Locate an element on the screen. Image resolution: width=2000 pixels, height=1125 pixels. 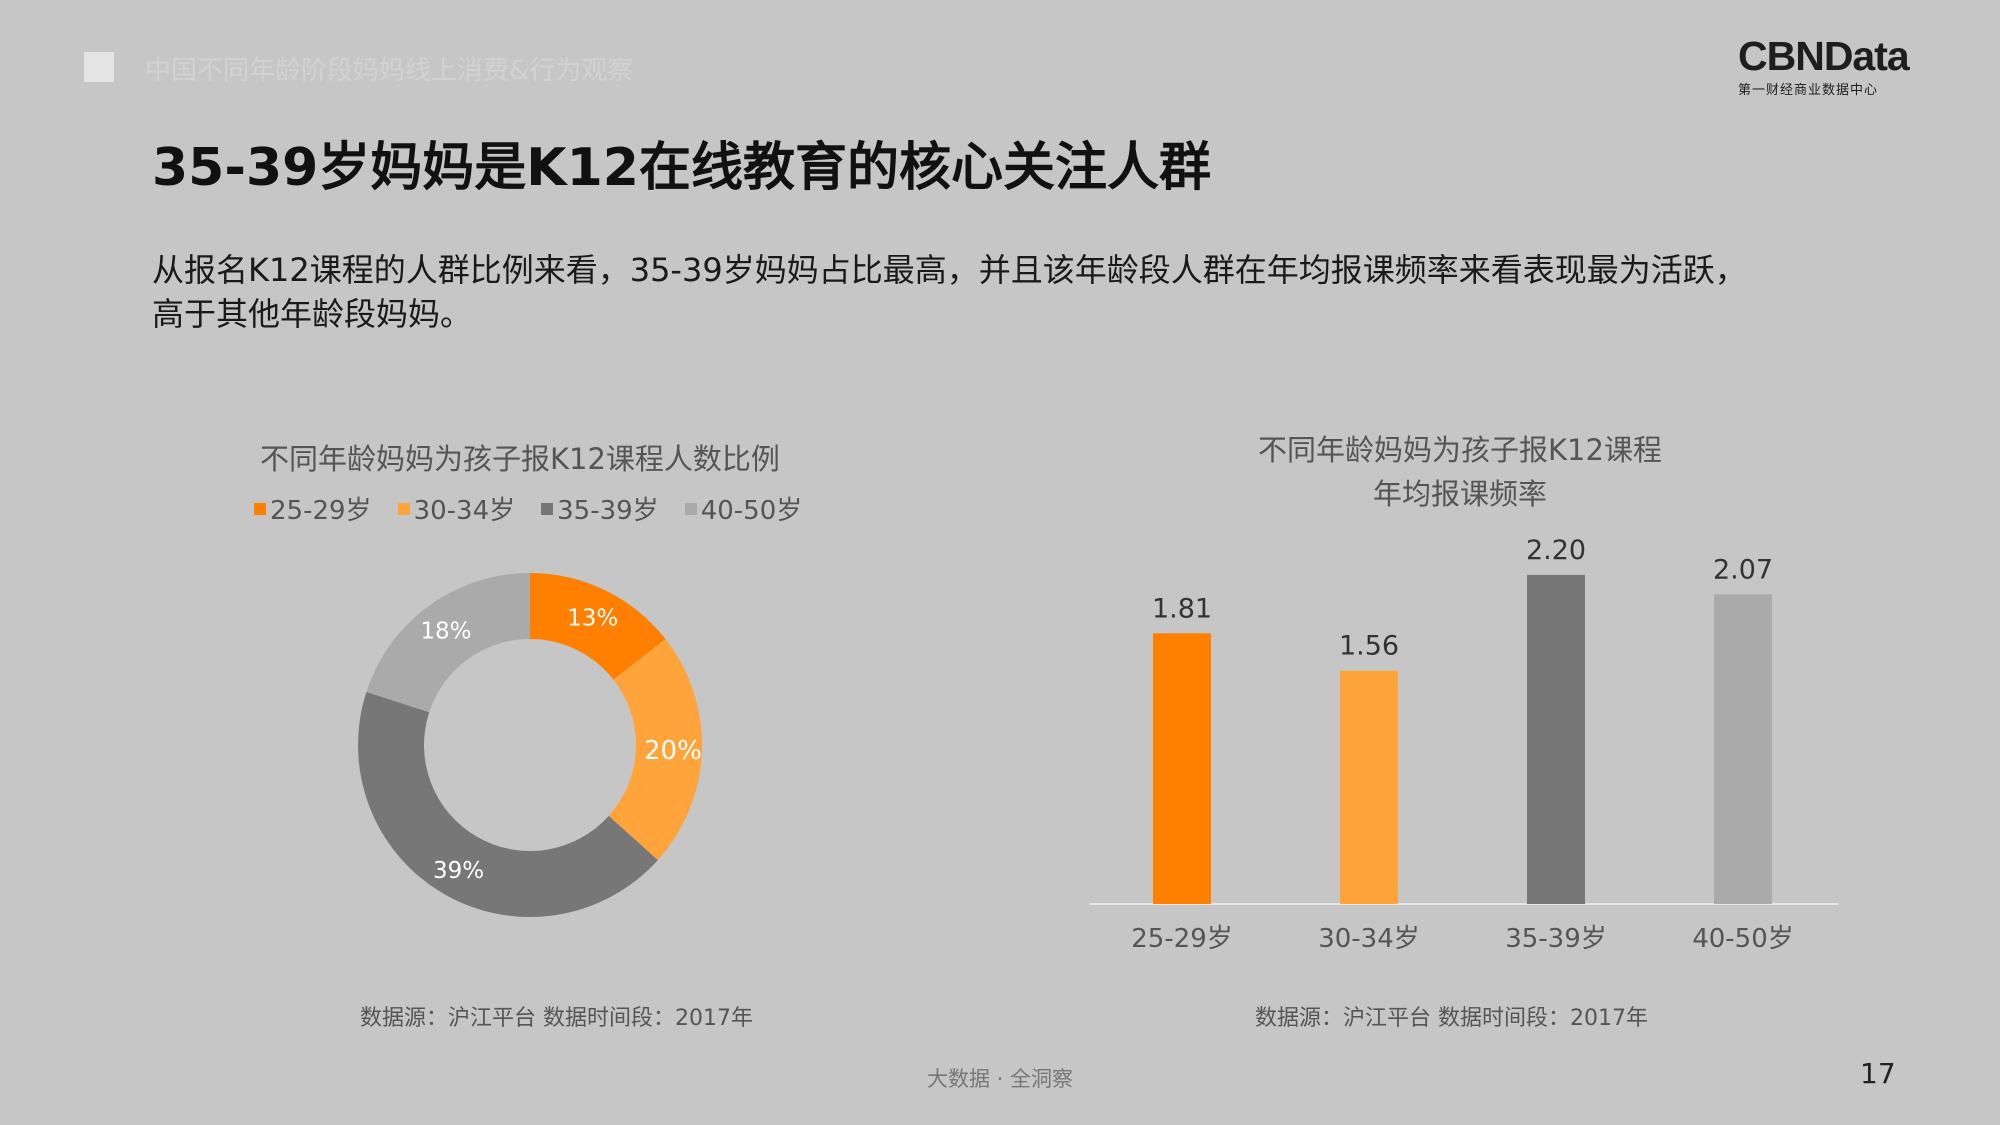
logo-wordmark: CBNData is located at coordinates (1824, 56).